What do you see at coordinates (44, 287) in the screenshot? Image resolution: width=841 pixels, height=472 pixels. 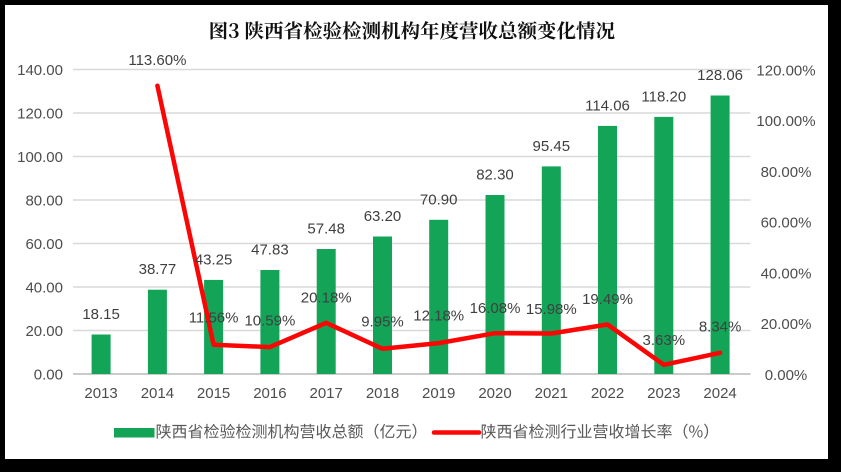 I see `svg-text: 40.00` at bounding box center [44, 287].